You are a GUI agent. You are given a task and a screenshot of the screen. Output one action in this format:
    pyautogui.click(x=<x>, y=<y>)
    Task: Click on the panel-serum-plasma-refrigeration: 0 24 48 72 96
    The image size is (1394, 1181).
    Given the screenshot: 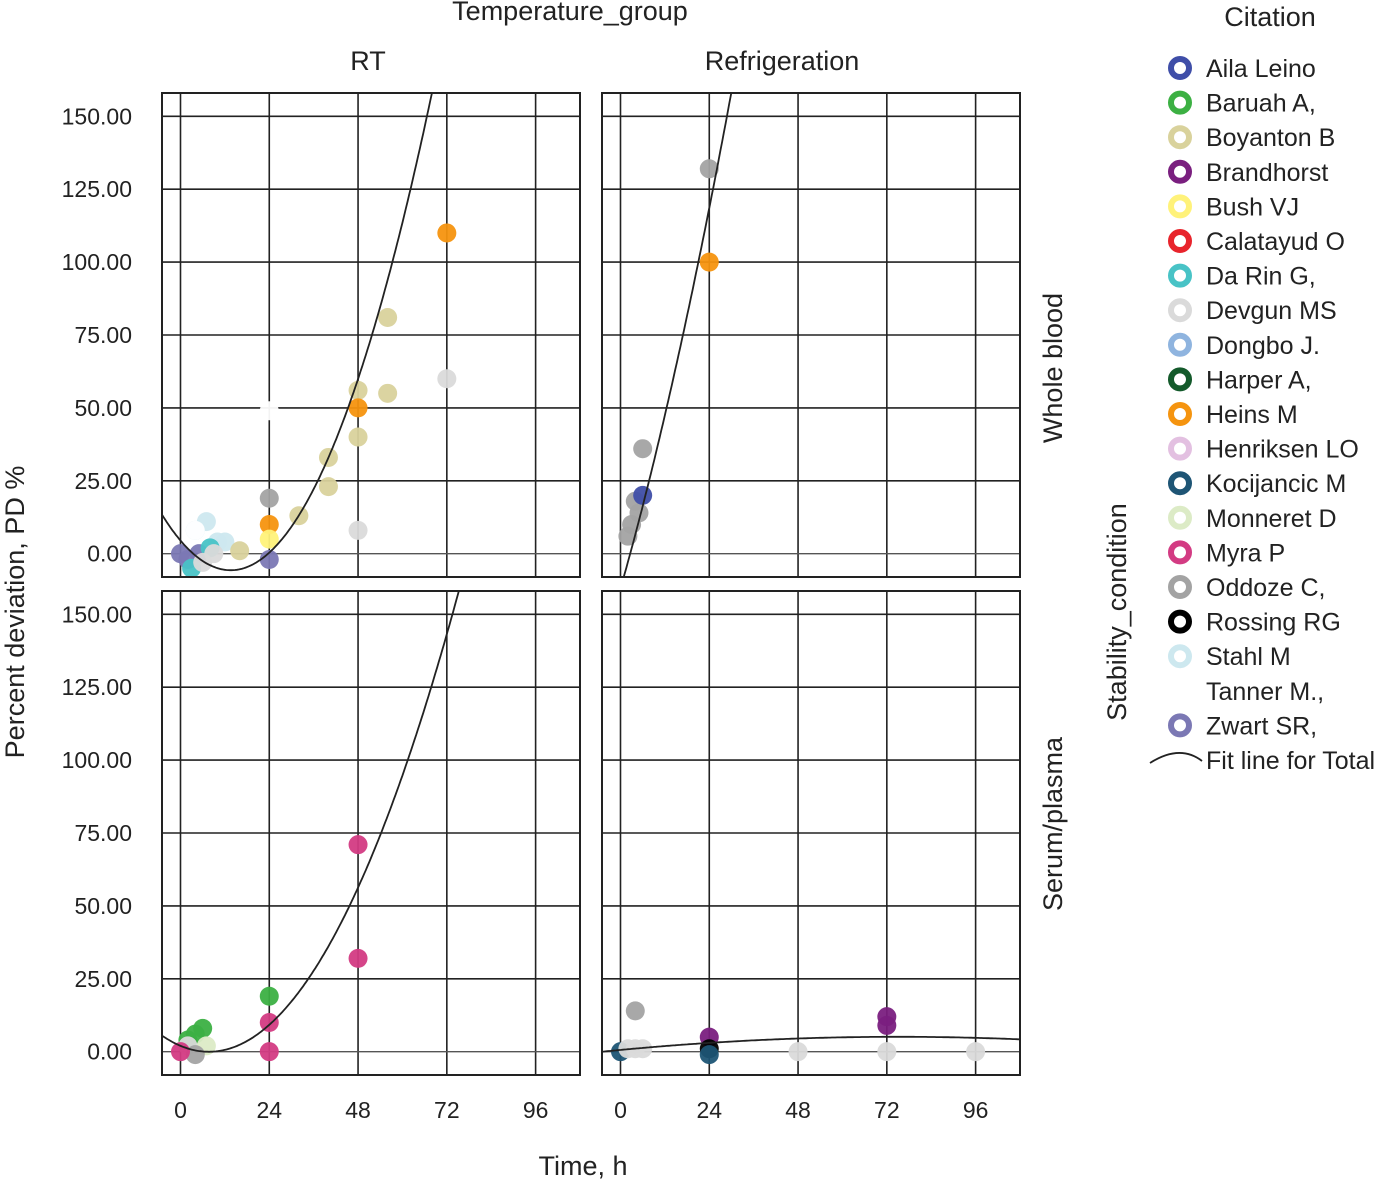 What is the action you would take?
    pyautogui.click(x=811, y=856)
    